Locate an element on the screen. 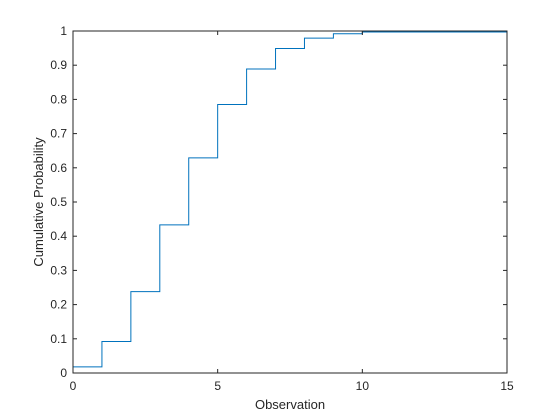  y-tick-label: 0.6 is located at coordinates (58, 168).